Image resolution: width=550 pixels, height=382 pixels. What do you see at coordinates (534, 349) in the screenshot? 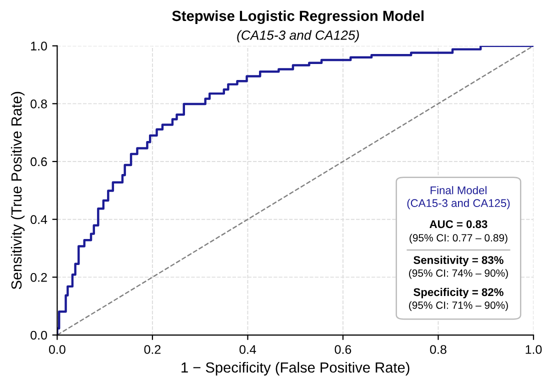
I see `x-tick-label: 1.0` at bounding box center [534, 349].